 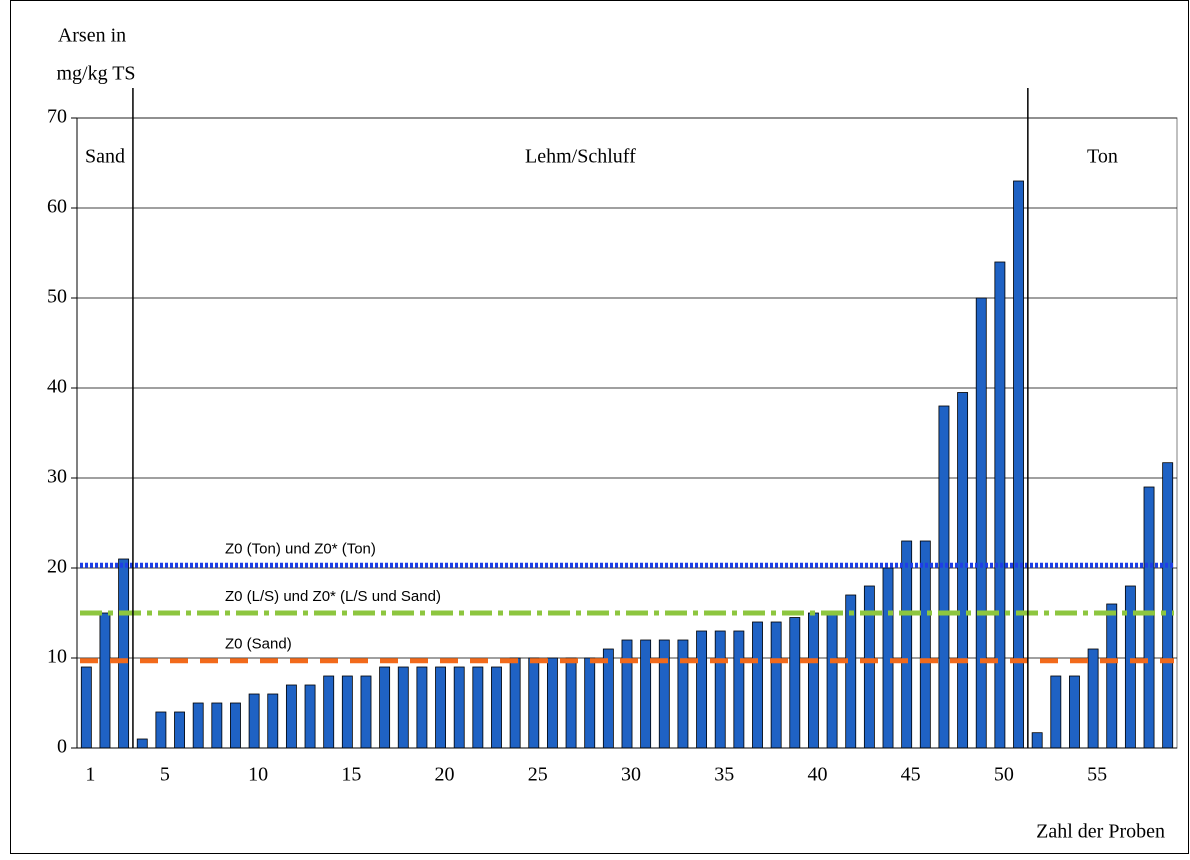 I want to click on x-tick-label: 30, so click(x=631, y=775).